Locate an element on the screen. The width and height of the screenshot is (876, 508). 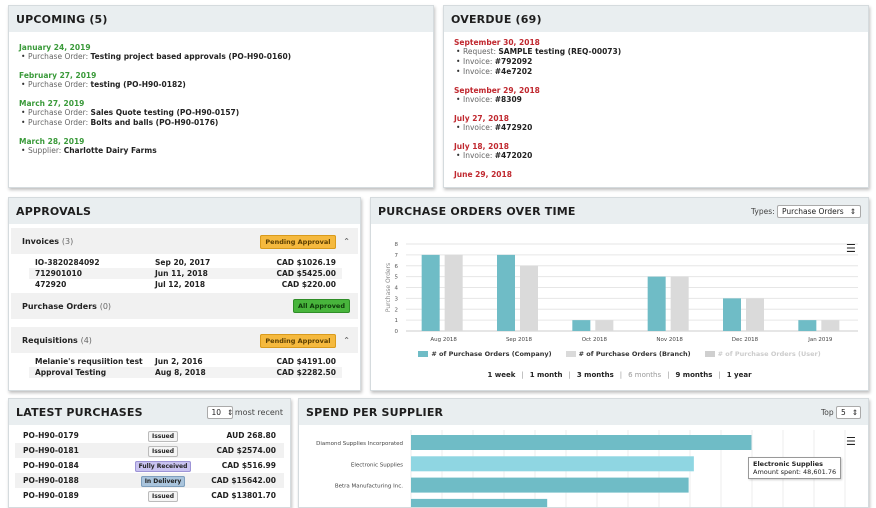
date-heading: June 29, 2018 is located at coordinates (483, 174).